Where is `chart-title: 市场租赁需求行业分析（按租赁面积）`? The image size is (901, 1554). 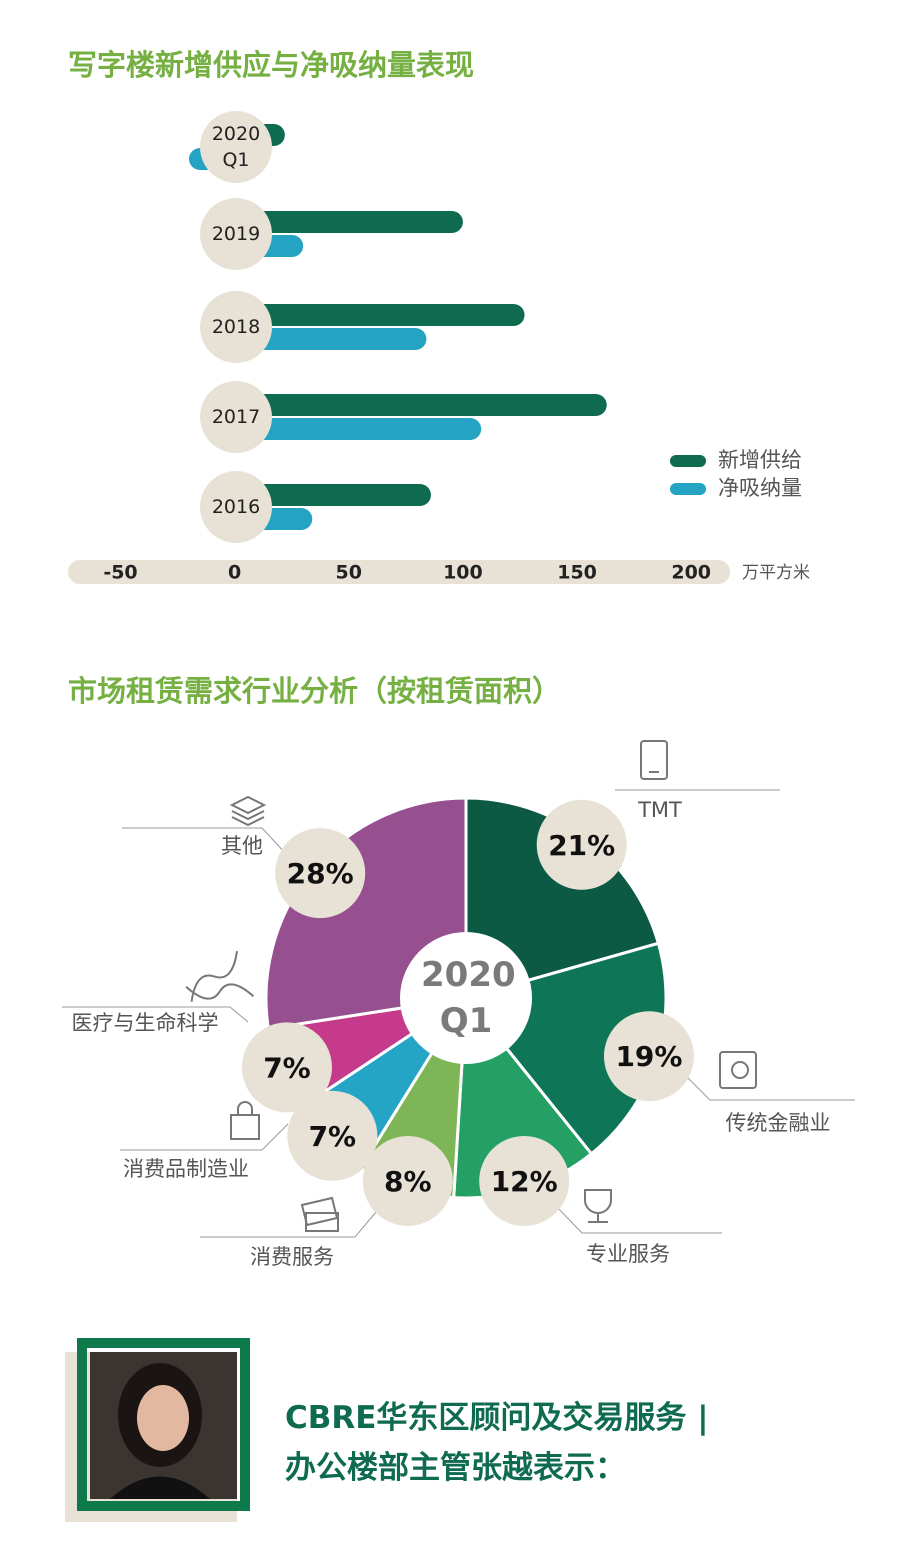
chart-title: 市场租赁需求行业分析（按租赁面积） is located at coordinates (315, 691).